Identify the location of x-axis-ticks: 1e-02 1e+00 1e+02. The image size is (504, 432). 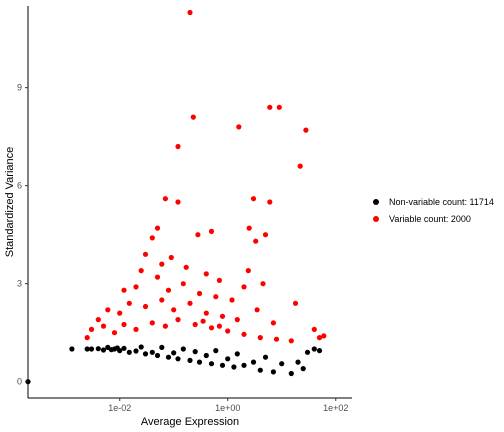
(228, 405).